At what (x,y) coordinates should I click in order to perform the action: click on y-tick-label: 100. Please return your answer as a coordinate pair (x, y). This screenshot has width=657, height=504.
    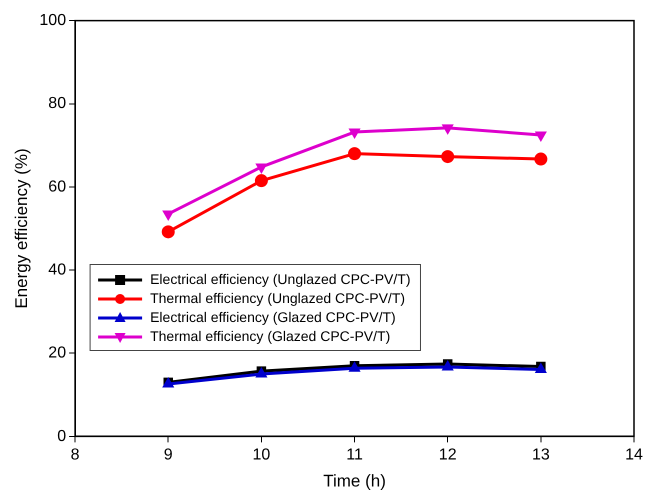
    Looking at the image, I should click on (52, 21).